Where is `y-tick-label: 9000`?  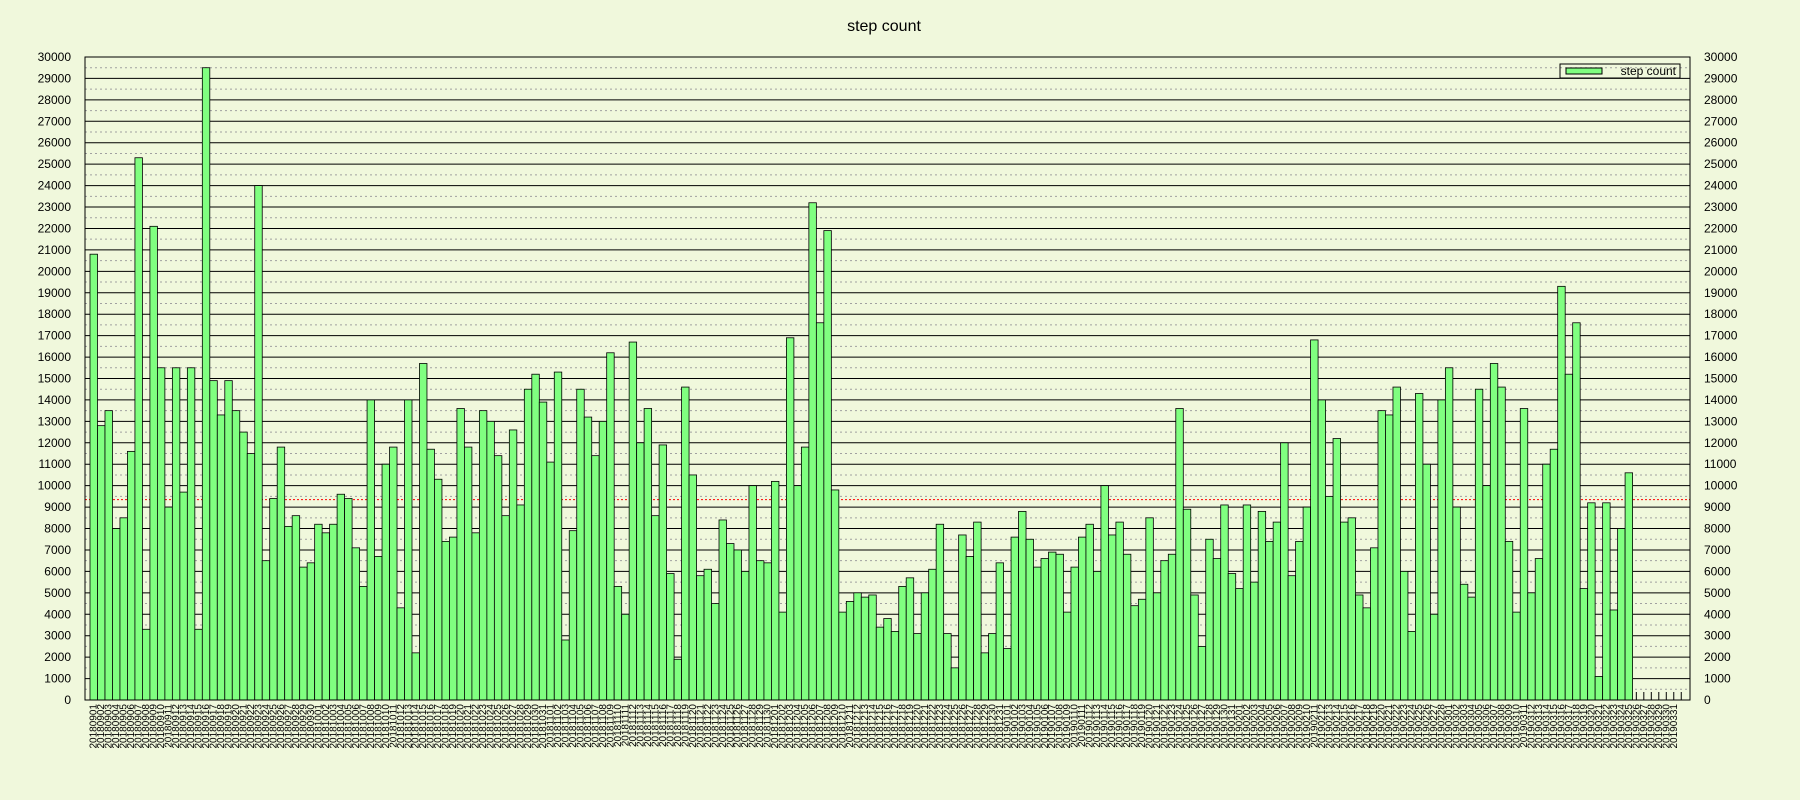 y-tick-label: 9000 is located at coordinates (57, 507).